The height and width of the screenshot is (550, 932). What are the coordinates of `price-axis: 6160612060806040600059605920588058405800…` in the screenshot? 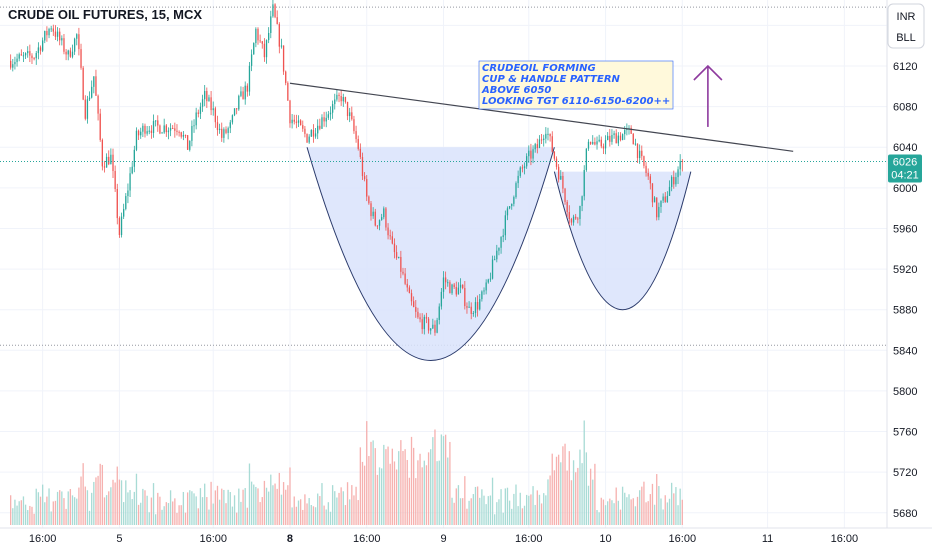 It's located at (905, 269).